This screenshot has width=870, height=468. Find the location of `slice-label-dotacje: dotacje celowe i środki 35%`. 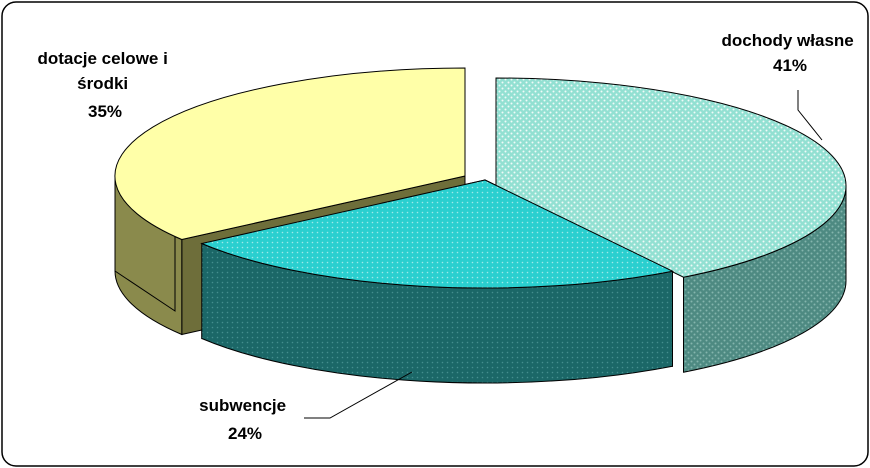

slice-label-dotacje: dotacje celowe i środki 35% is located at coordinates (104, 85).